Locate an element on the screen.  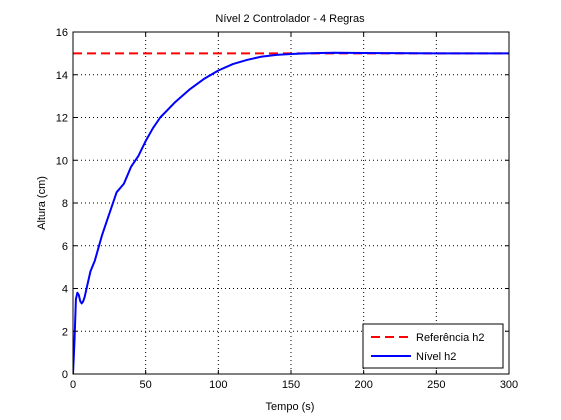
y-tick-label-4: 8 is located at coordinates (65, 204).